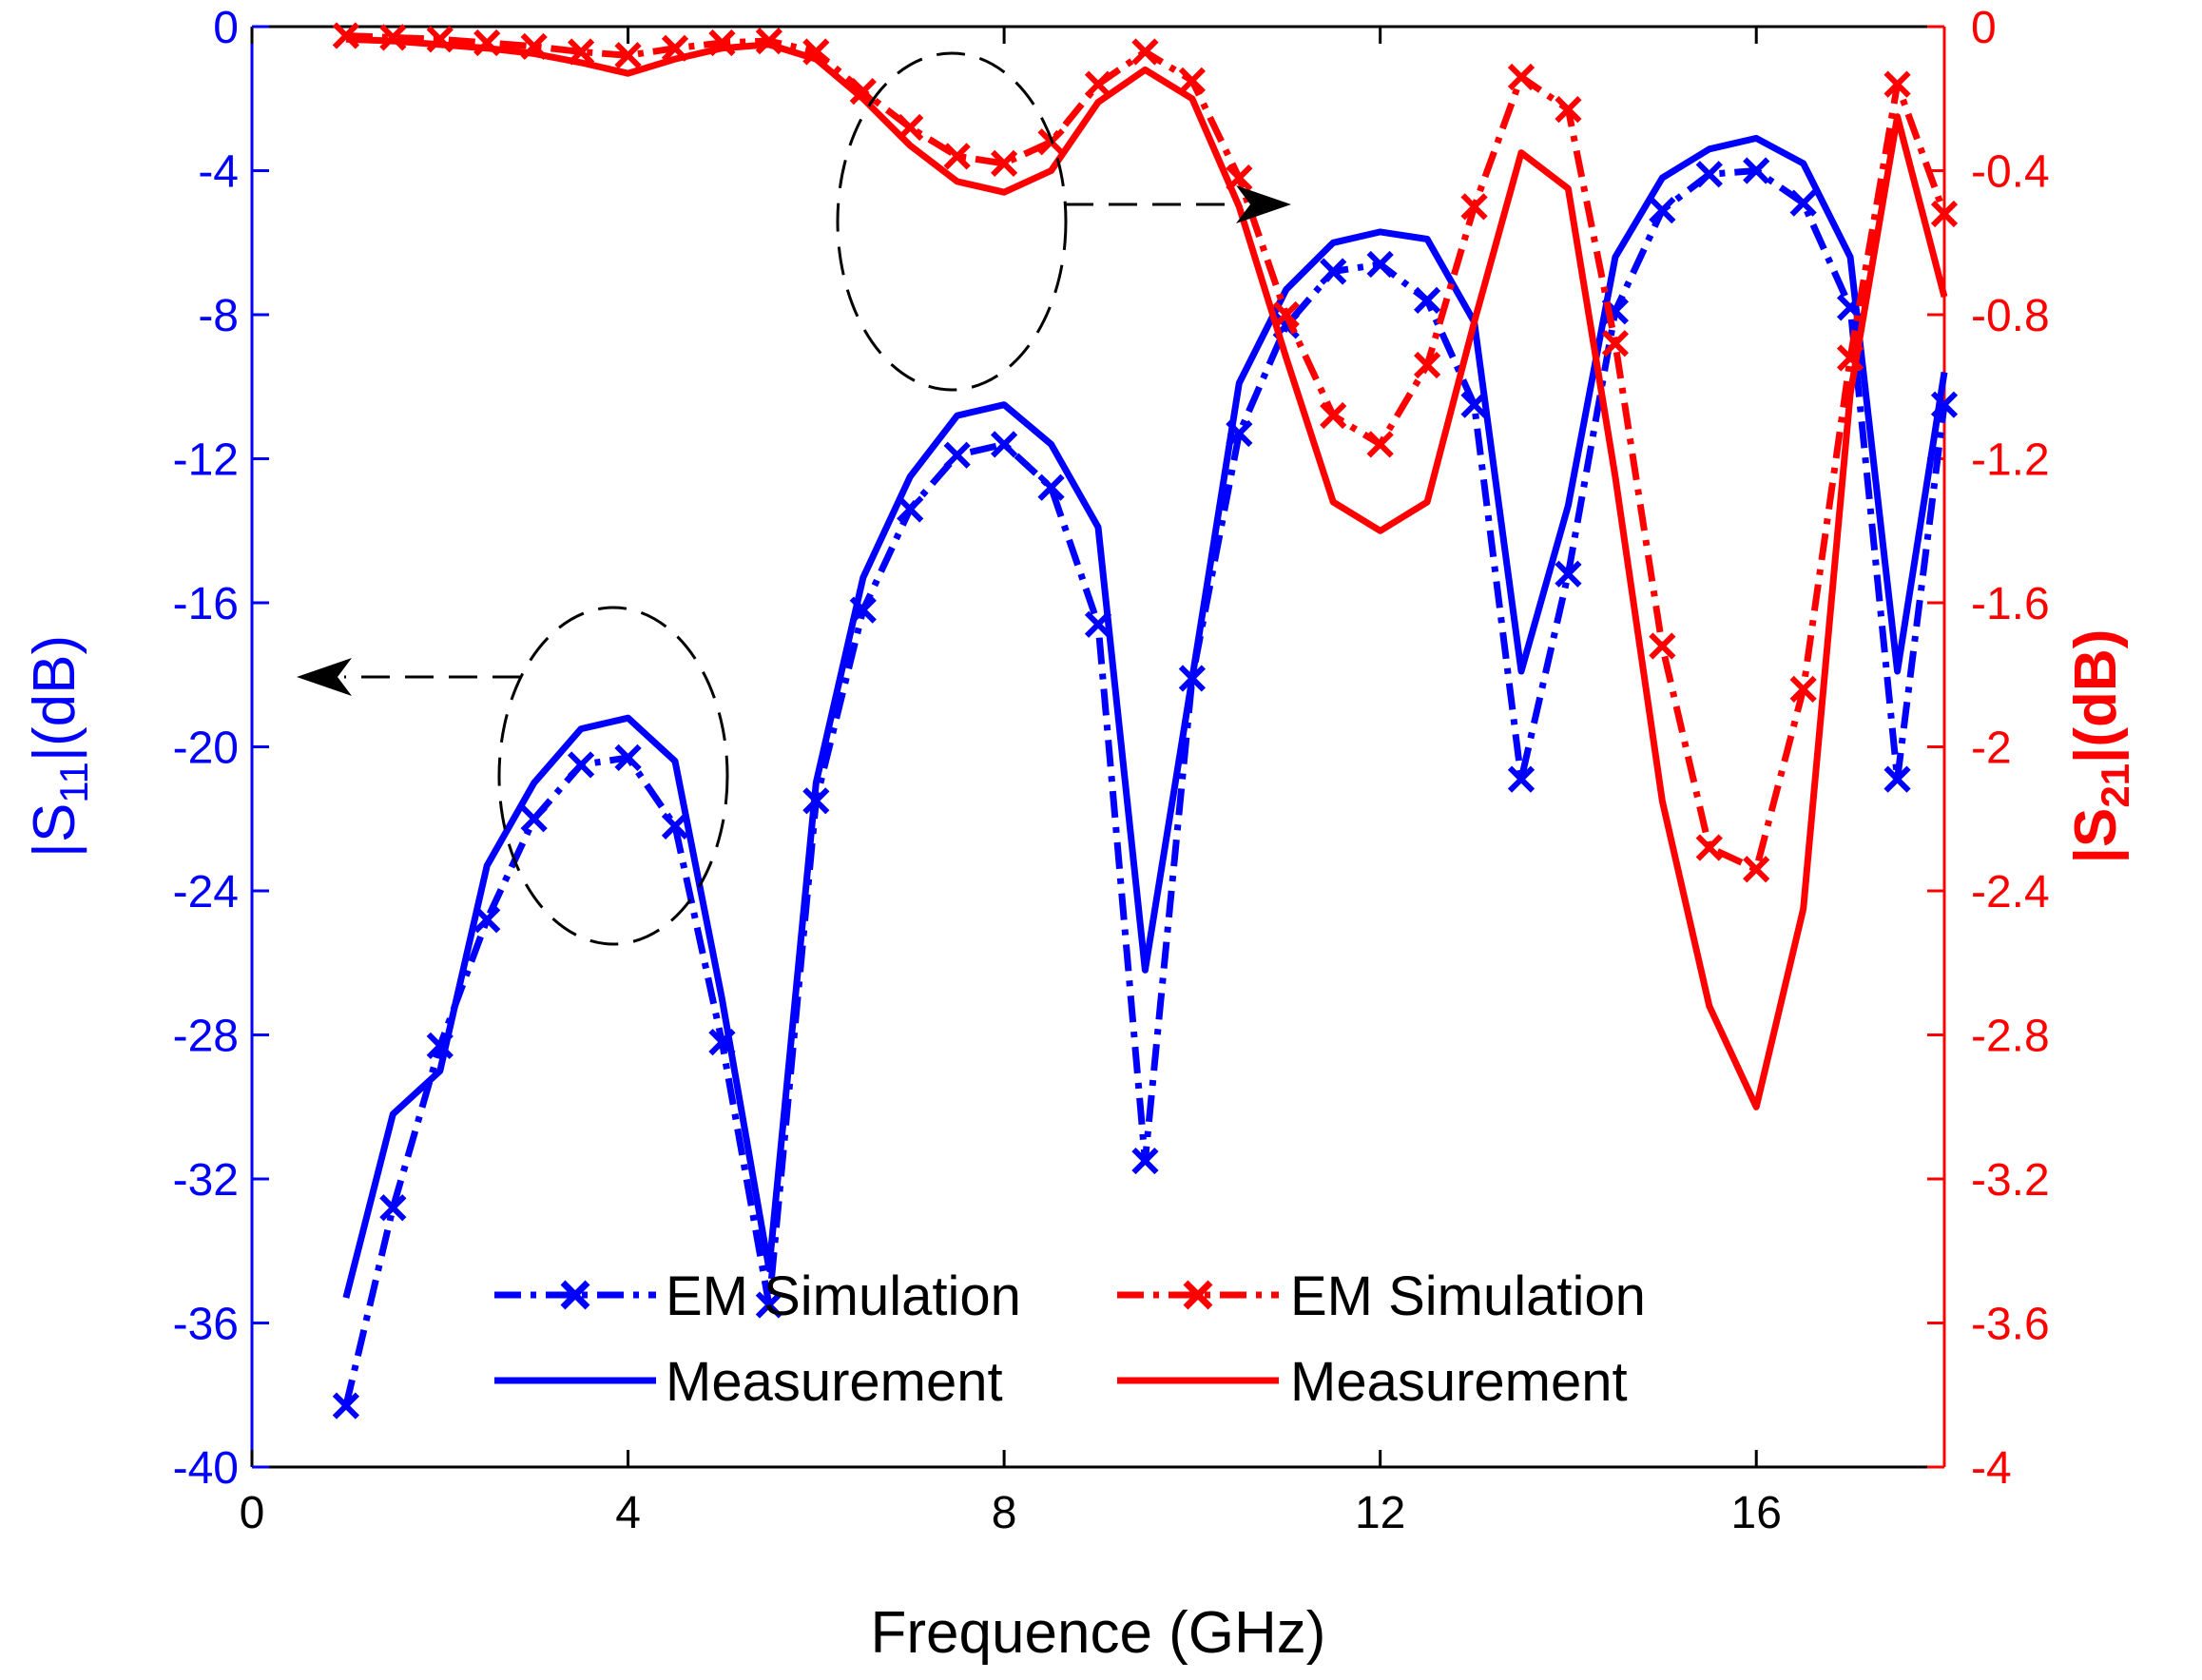 Image resolution: width=2202 pixels, height=1680 pixels. What do you see at coordinates (1004, 1513) in the screenshot?
I see `x-tick-label: 8` at bounding box center [1004, 1513].